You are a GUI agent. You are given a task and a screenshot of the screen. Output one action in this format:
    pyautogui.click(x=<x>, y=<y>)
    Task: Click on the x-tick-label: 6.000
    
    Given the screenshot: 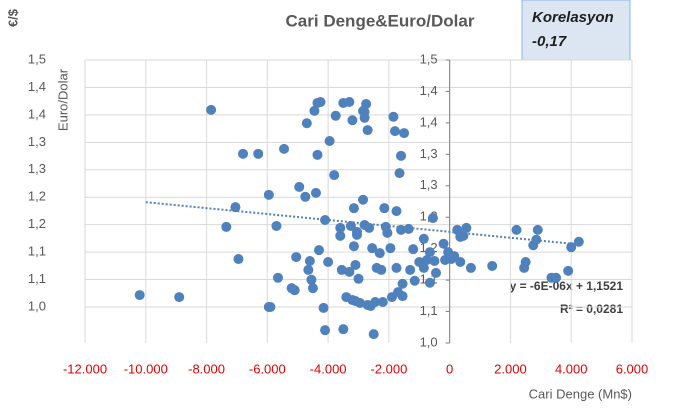 What is the action you would take?
    pyautogui.click(x=632, y=368)
    